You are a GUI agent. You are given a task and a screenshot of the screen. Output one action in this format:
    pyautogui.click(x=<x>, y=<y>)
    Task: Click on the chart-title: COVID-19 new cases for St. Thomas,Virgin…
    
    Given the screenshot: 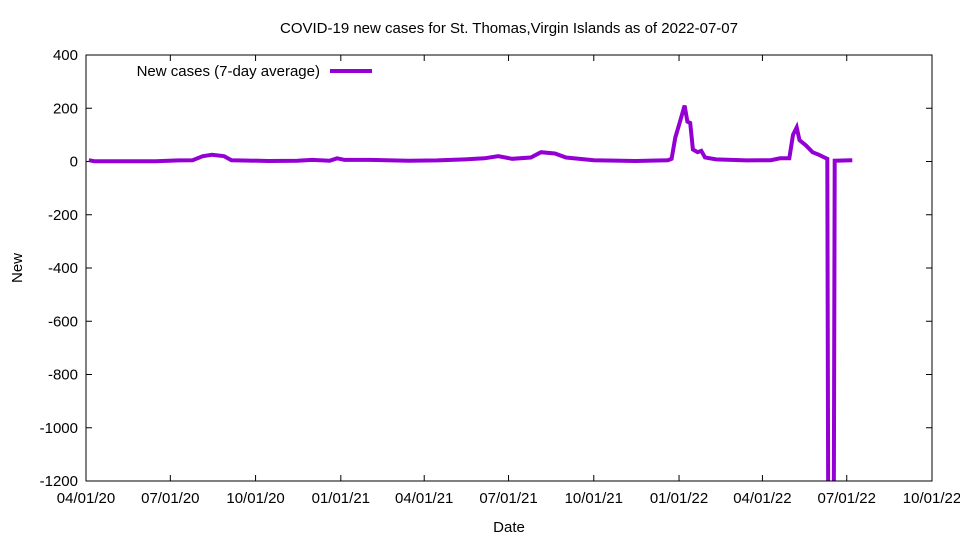 What is the action you would take?
    pyautogui.click(x=509, y=28)
    